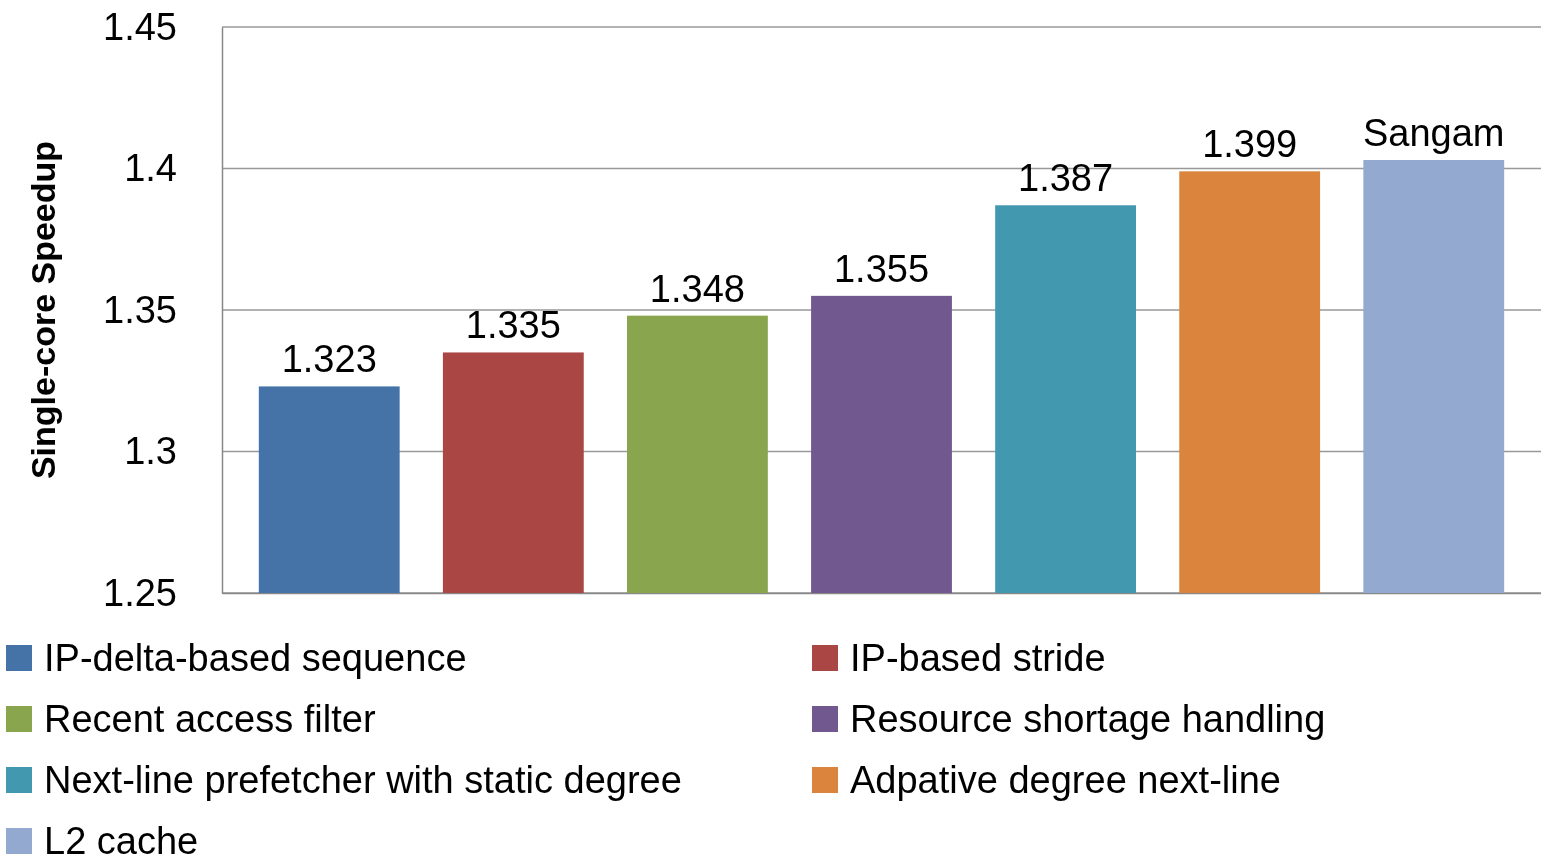 The height and width of the screenshot is (860, 1541). I want to click on legend-label: Recent access filter, so click(210, 719).